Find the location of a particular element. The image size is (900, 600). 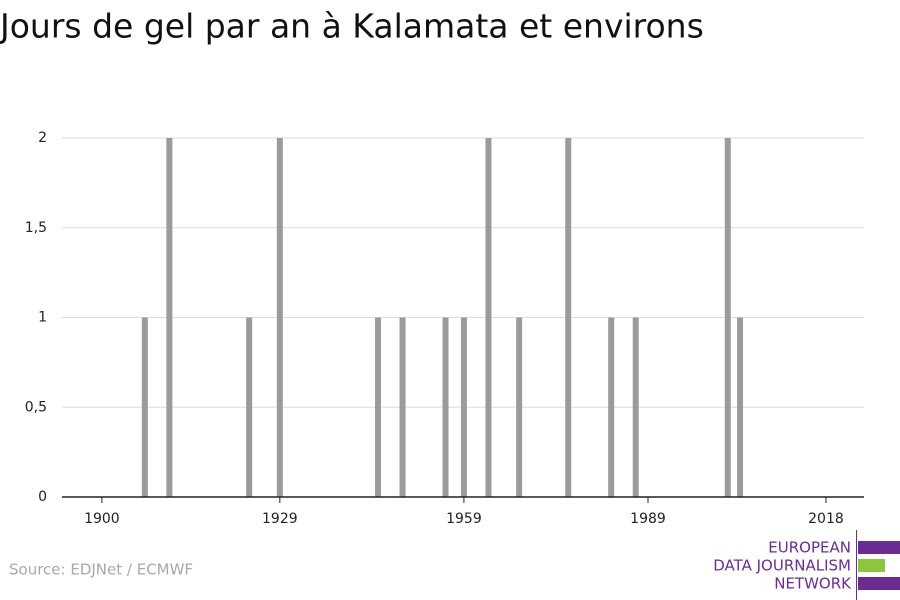

x-tick-label: 2018 is located at coordinates (826, 519).